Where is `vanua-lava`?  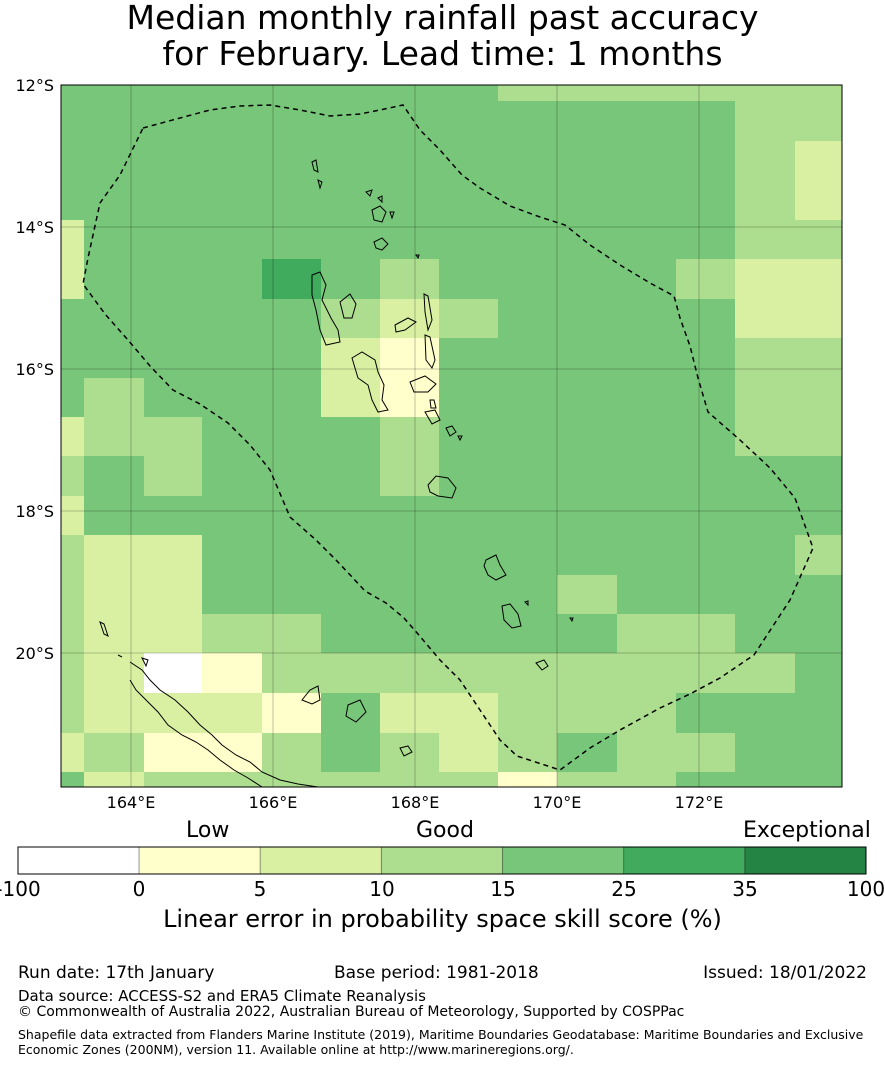
vanua-lava is located at coordinates (383, 214).